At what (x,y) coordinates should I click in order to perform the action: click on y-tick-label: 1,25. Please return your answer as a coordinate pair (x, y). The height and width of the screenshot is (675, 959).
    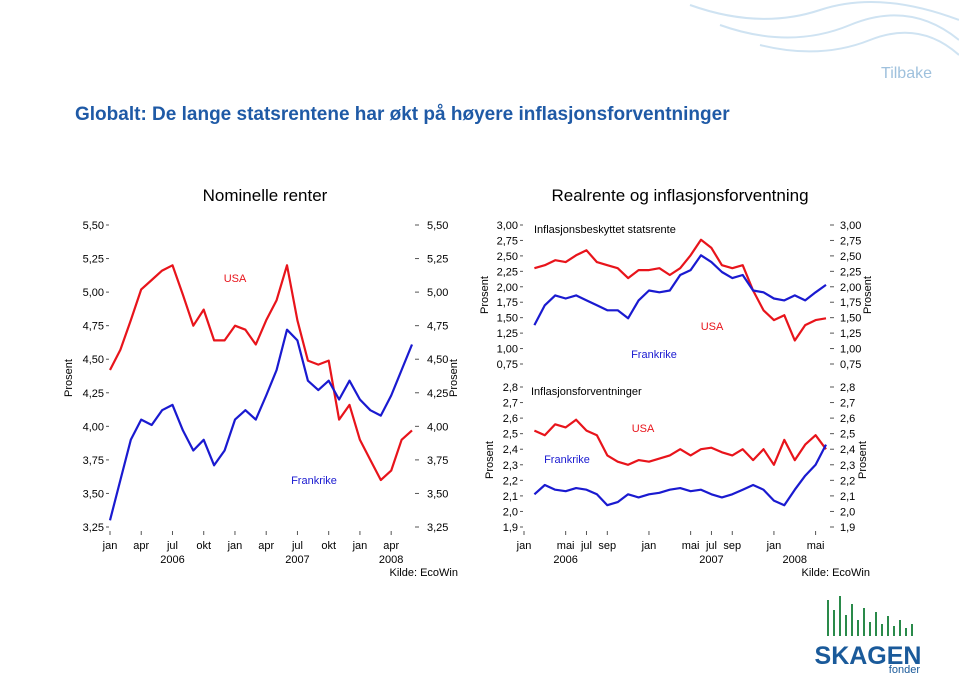
    Looking at the image, I should click on (507, 334).